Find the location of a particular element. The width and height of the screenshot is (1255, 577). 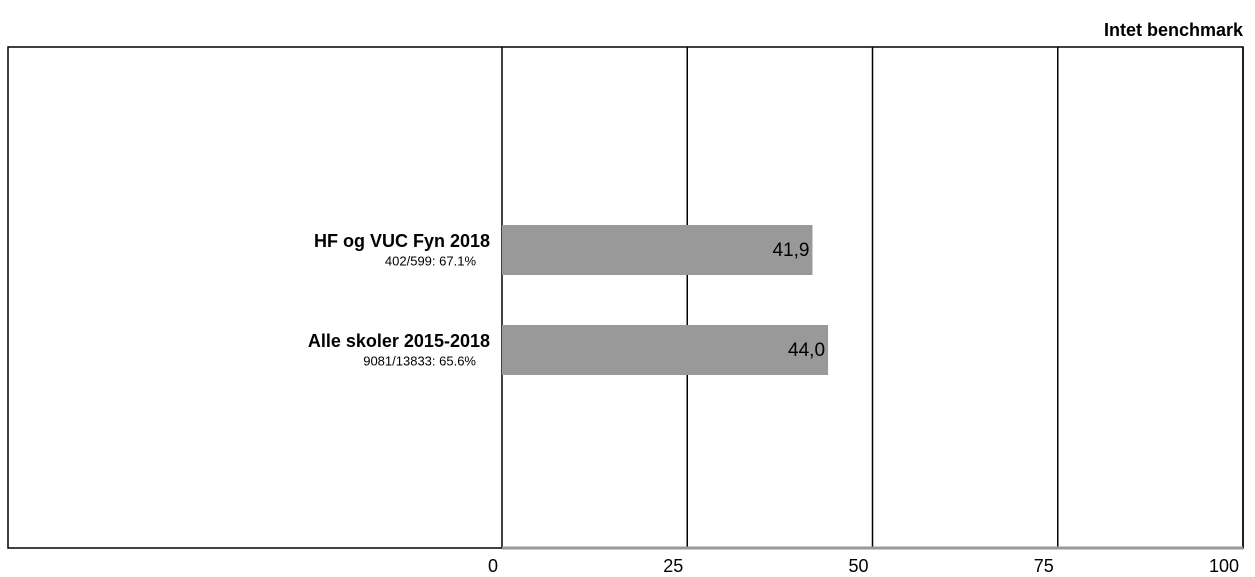

x-tick-label: 25 is located at coordinates (673, 566).